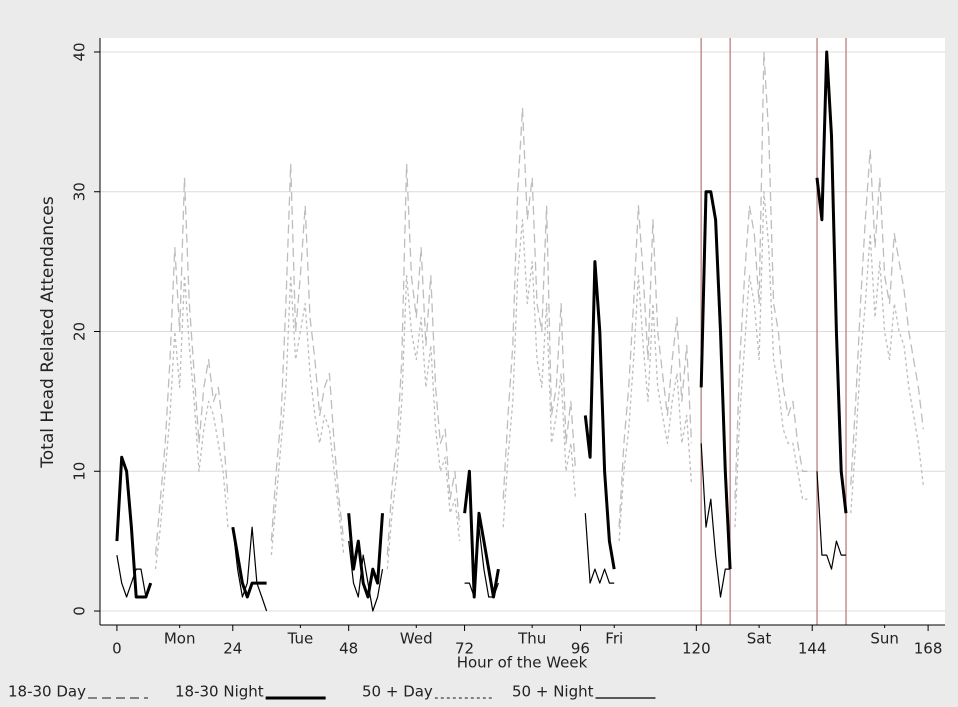  What do you see at coordinates (416, 639) in the screenshot?
I see `day-label: Wed` at bounding box center [416, 639].